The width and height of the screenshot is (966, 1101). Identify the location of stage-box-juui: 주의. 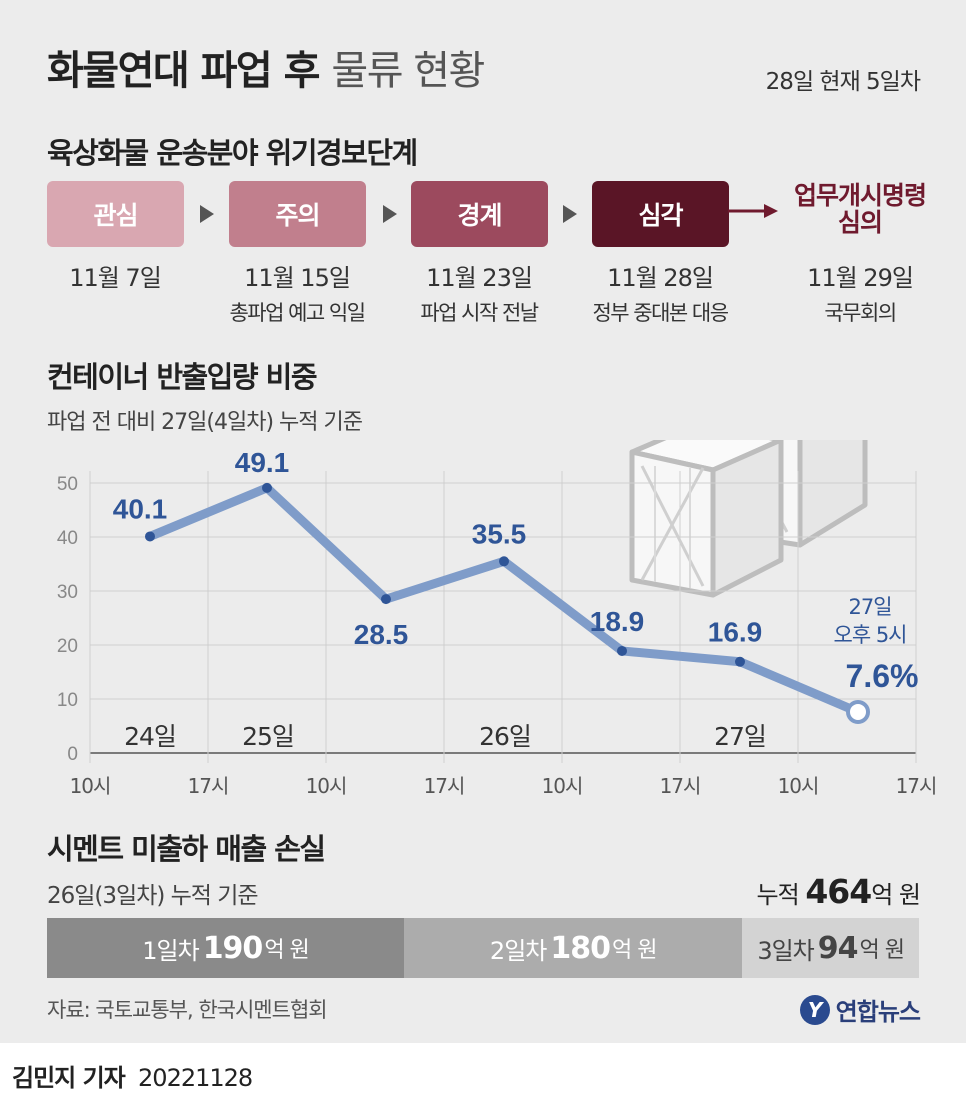
(297, 214).